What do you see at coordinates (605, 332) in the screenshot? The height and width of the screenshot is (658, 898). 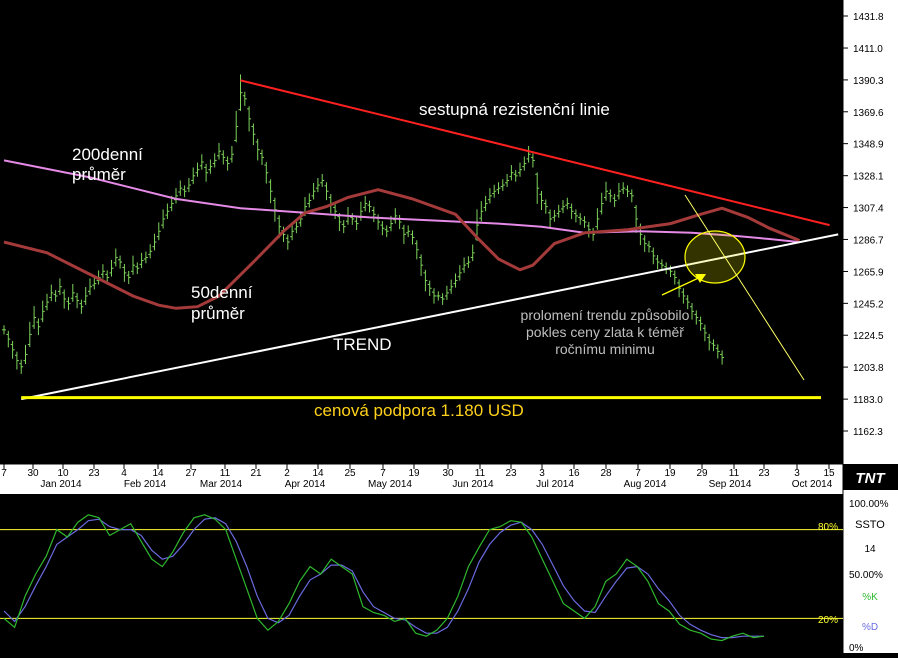 I see `breakout-note-line2: pokles ceny zlata k téměř` at bounding box center [605, 332].